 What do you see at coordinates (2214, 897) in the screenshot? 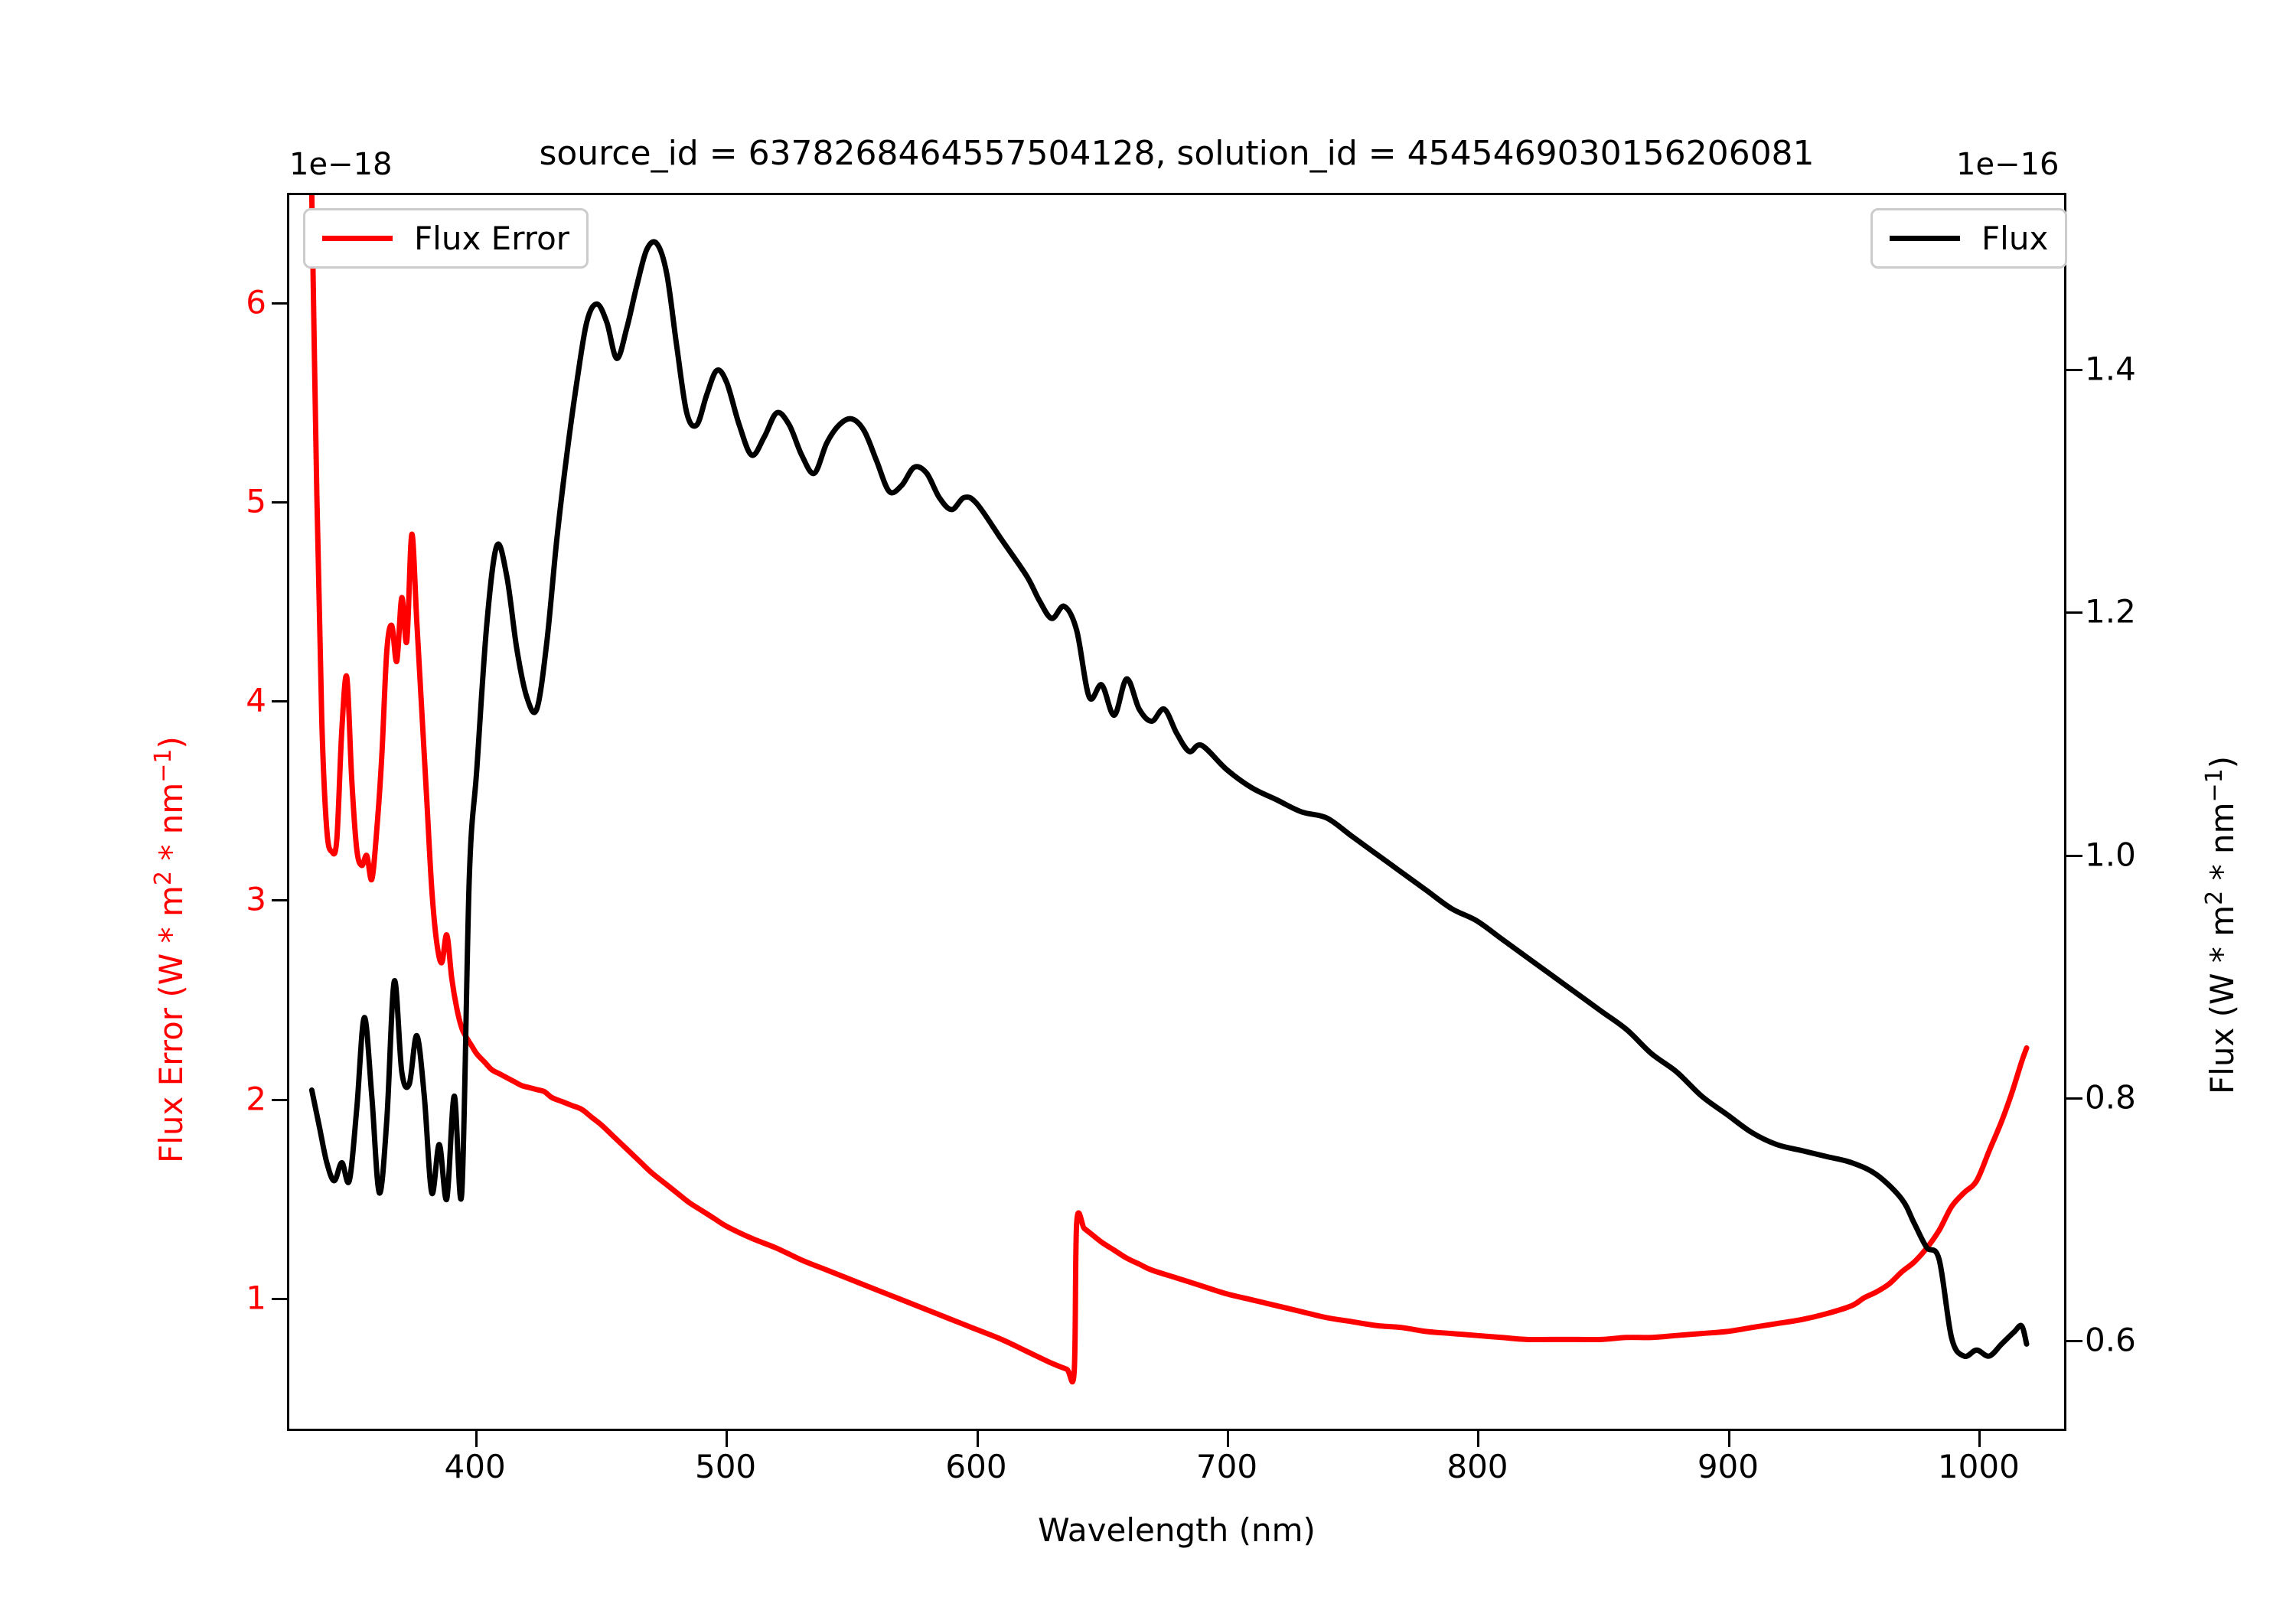
I see `right-y-axis-label-sup2: 2` at bounding box center [2214, 897].